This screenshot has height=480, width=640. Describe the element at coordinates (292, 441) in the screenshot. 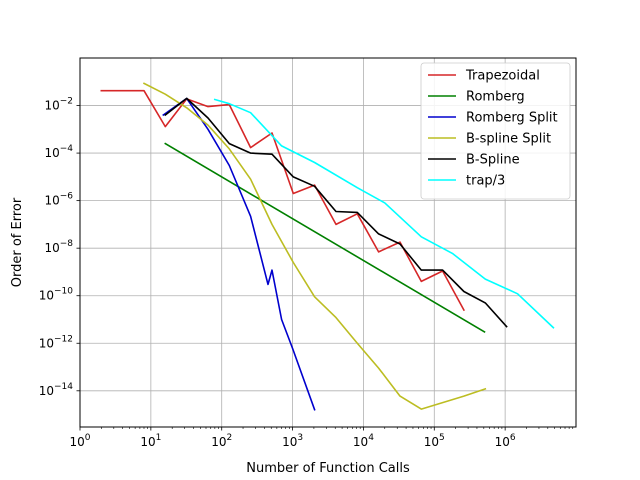

I see `x-tick-label: 10³` at that location.